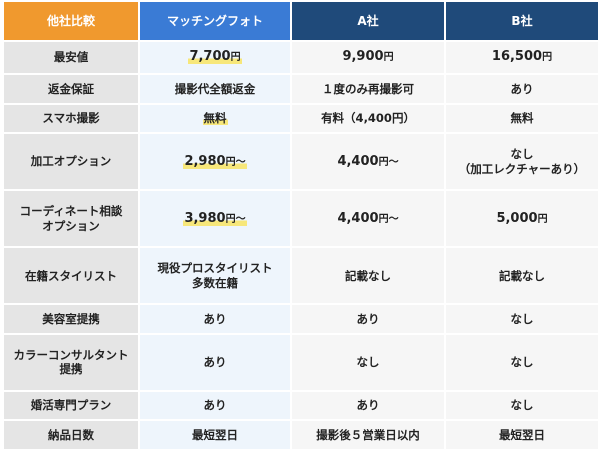 The width and height of the screenshot is (600, 454). I want to click on table-row: 婚活専門プラン あり あり なし, so click(301, 405).